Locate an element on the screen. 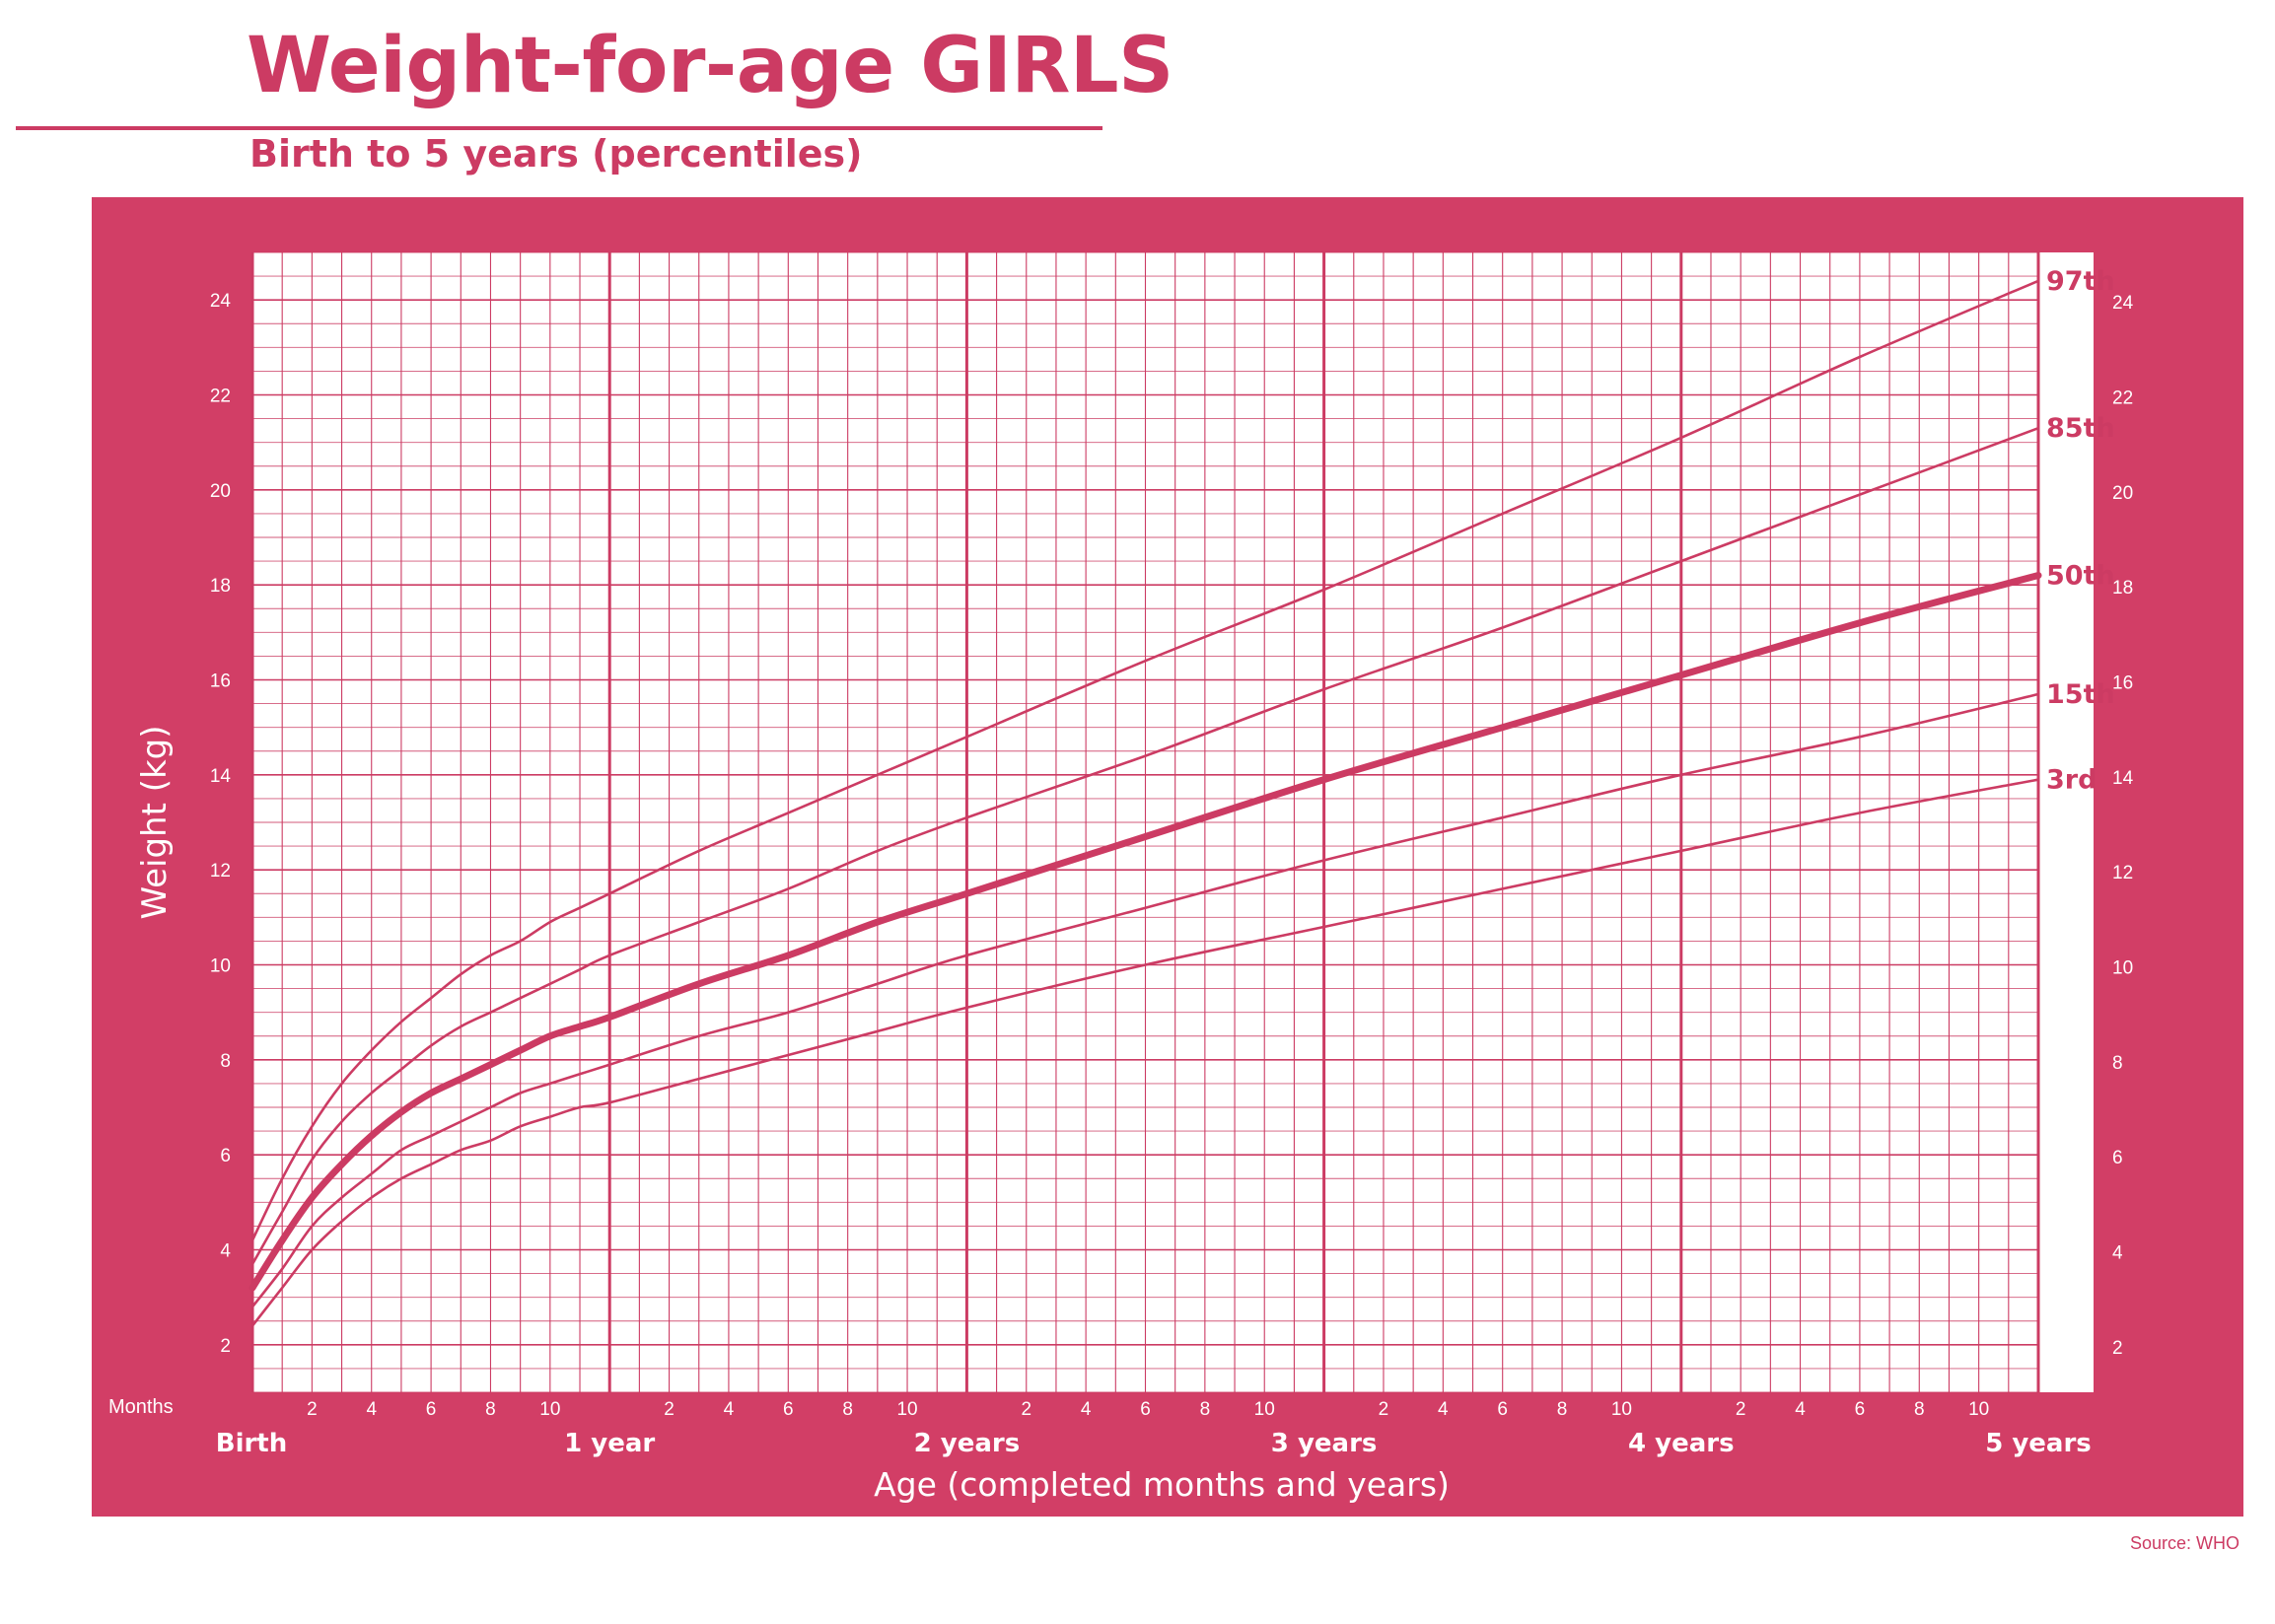 This screenshot has height=1624, width=2275. y-tick-label-right: 24 is located at coordinates (2123, 304).